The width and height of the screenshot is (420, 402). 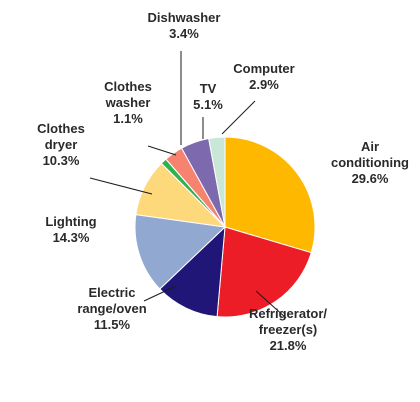 I want to click on label-text-electric-range-oven: Electric range/oven 11.5%, so click(x=111, y=308).